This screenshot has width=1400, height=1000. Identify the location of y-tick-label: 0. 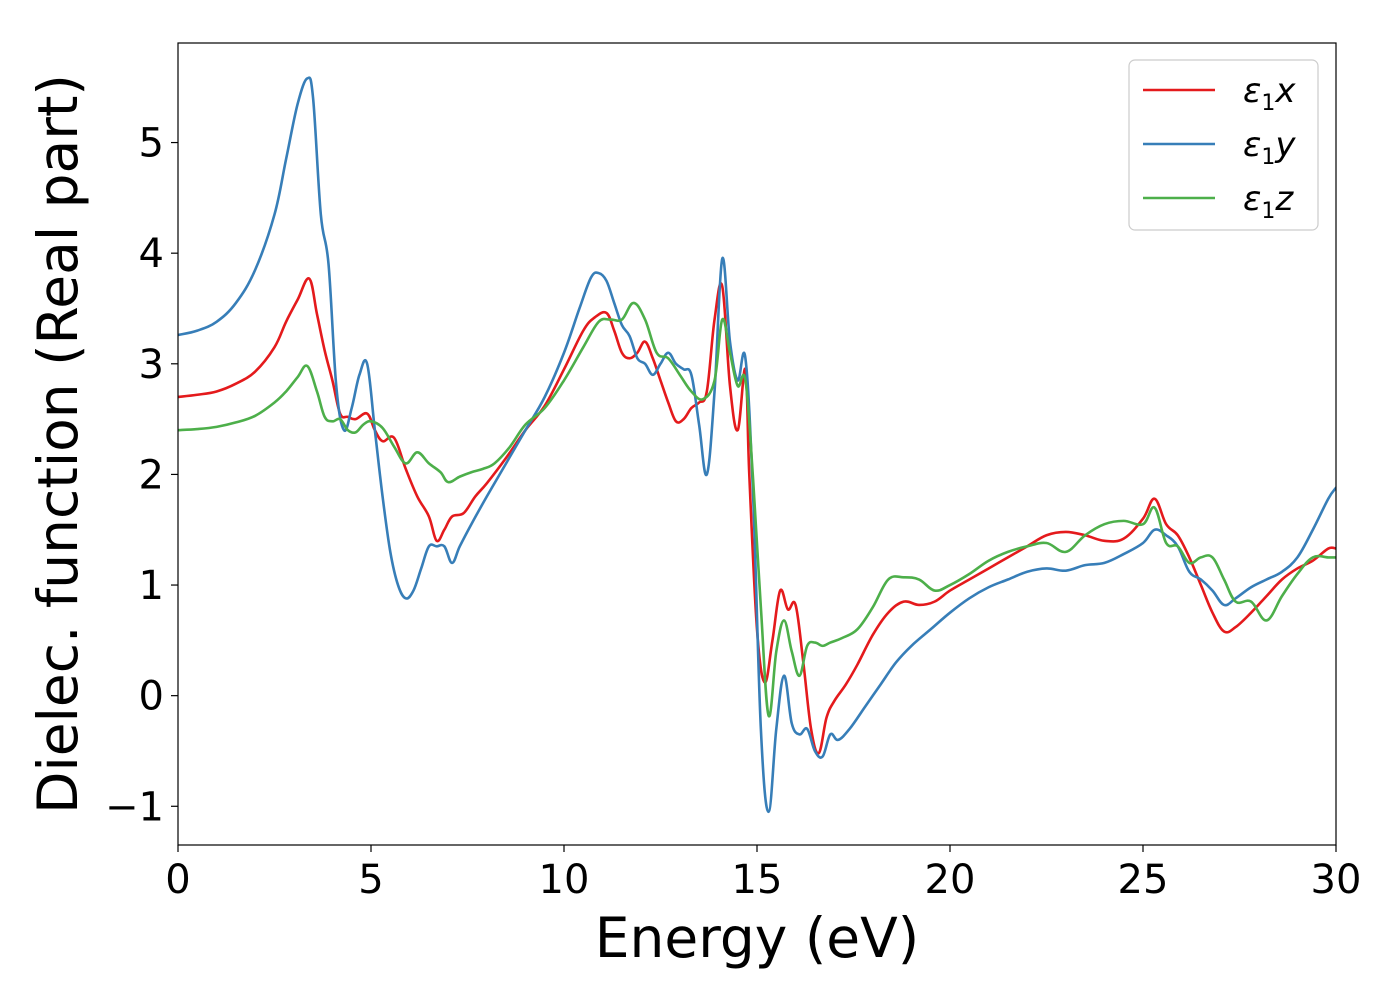
(151, 697).